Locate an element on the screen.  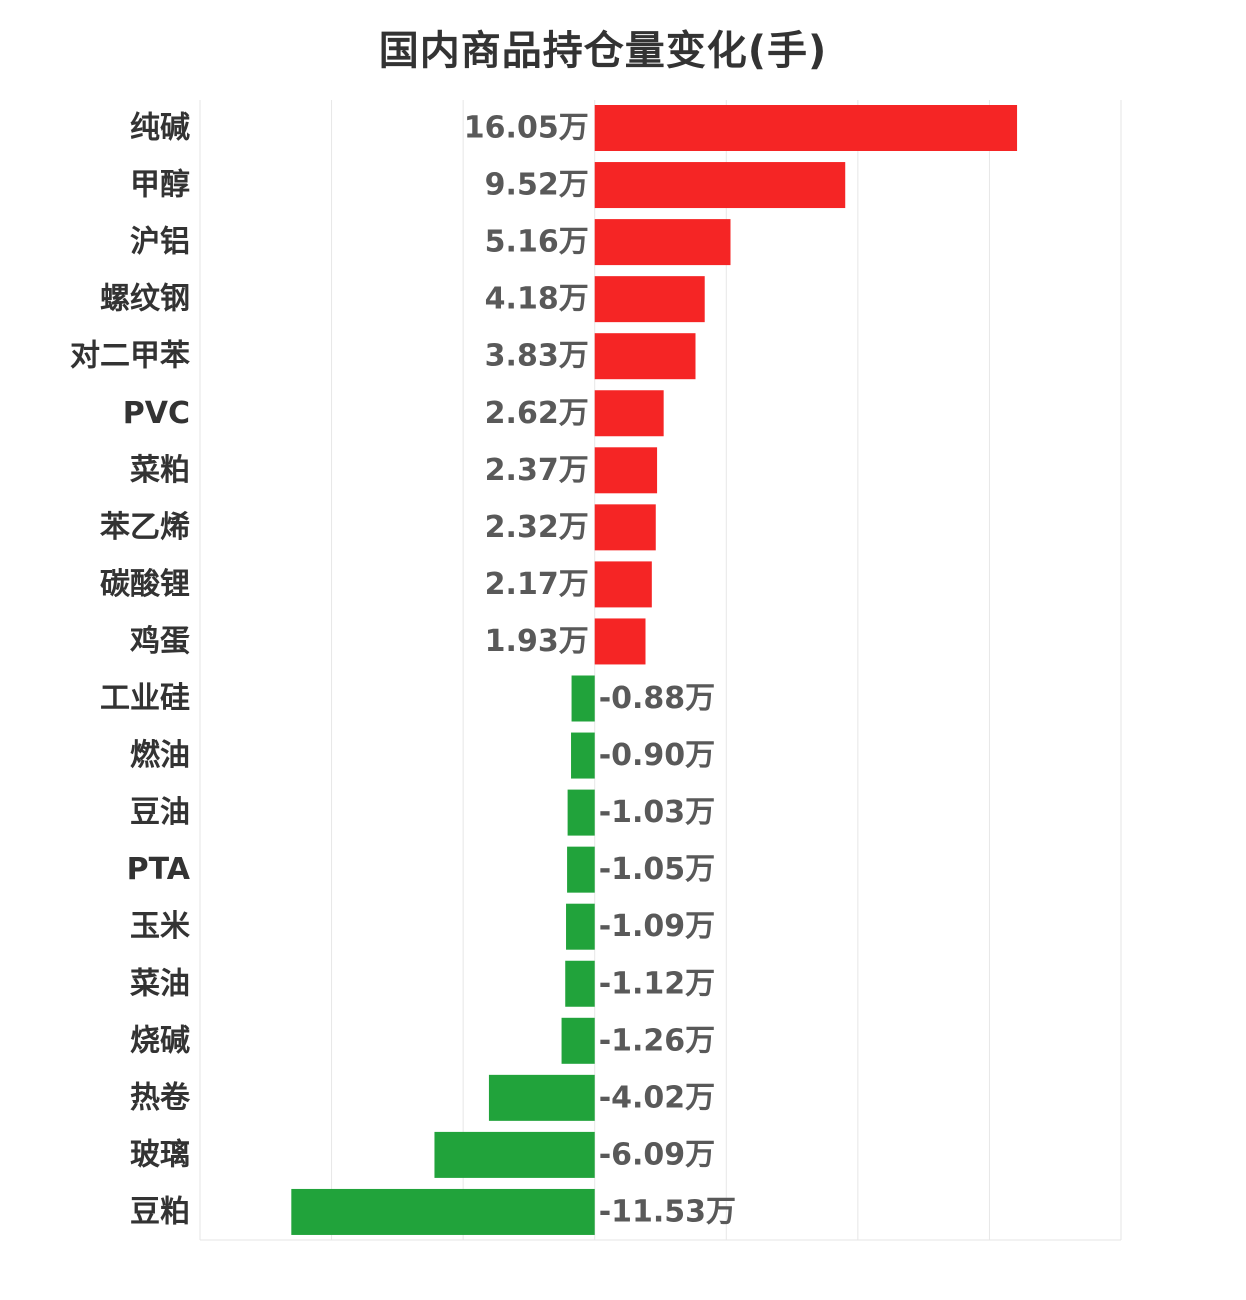
chart-title: 国内商品持仓量变化(手) is located at coordinates (603, 51).